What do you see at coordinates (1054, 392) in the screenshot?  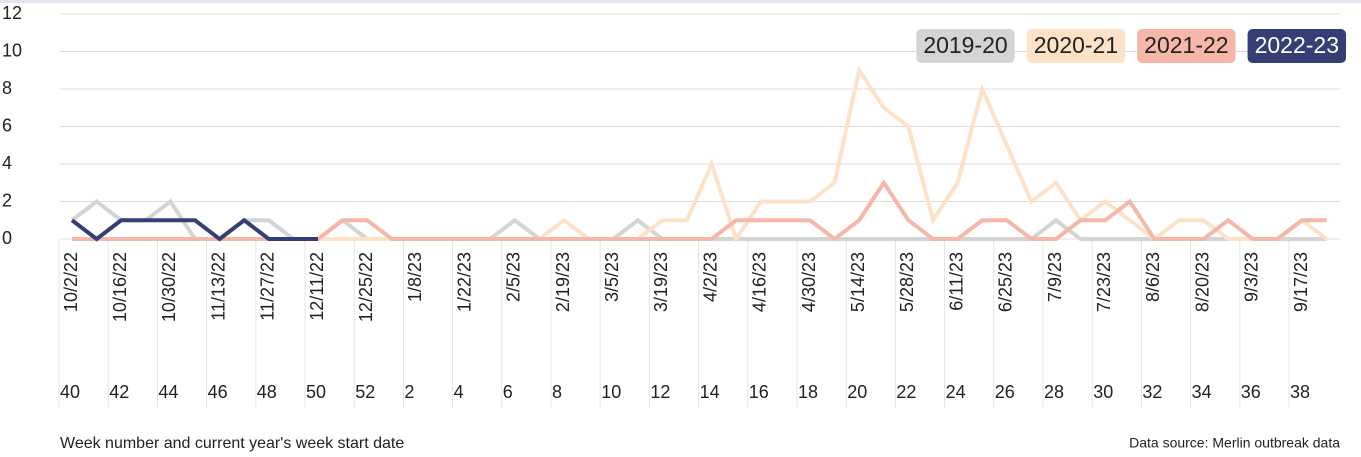 I see `x-tick-label: 28` at bounding box center [1054, 392].